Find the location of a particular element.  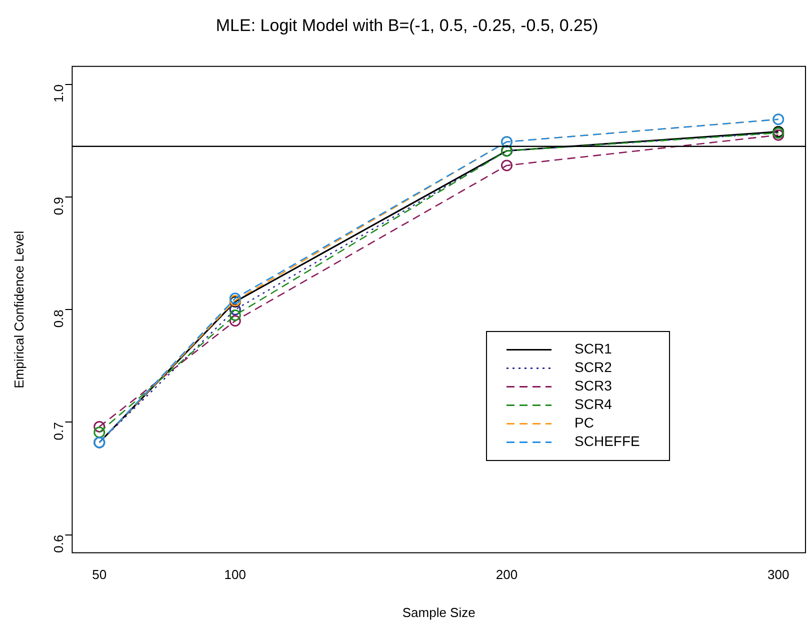

x-tick-label: 300 is located at coordinates (778, 574).